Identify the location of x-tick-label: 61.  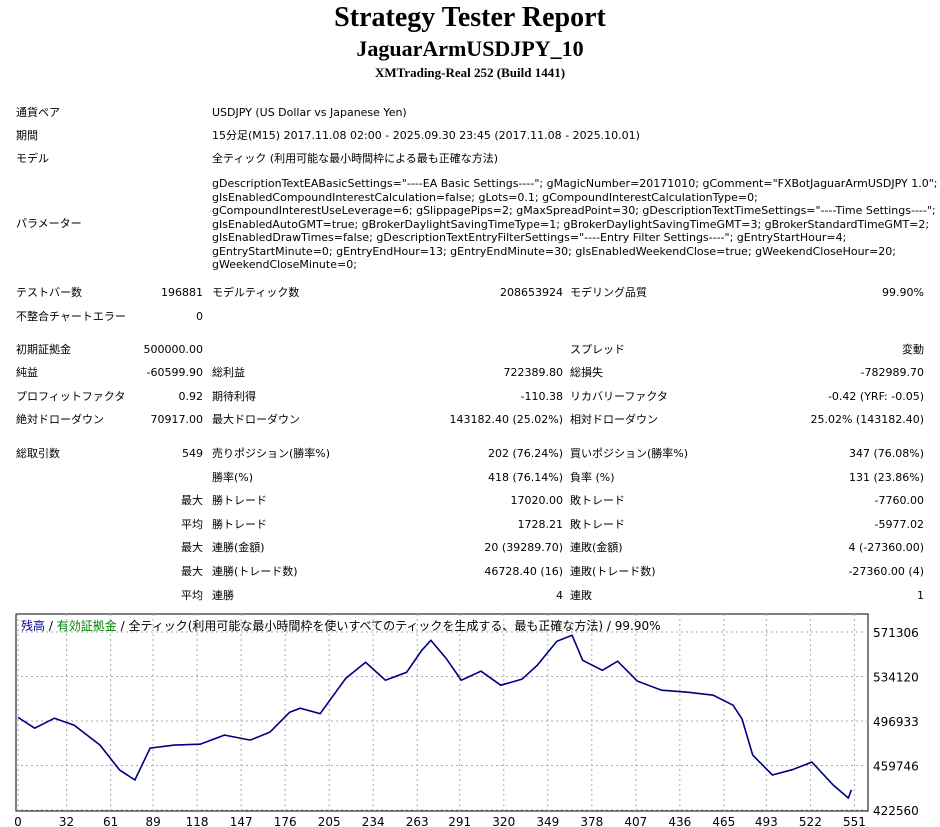
(110, 821).